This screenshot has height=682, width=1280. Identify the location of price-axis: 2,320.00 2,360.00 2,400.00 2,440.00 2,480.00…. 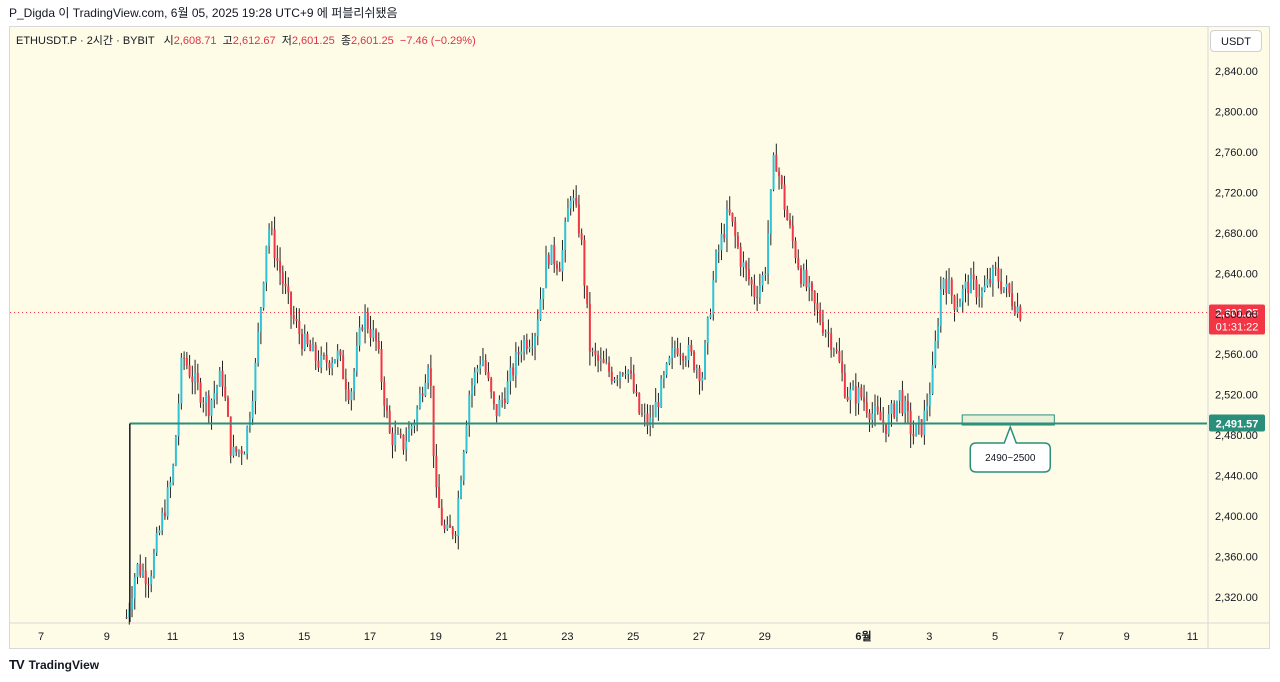
(1236, 335).